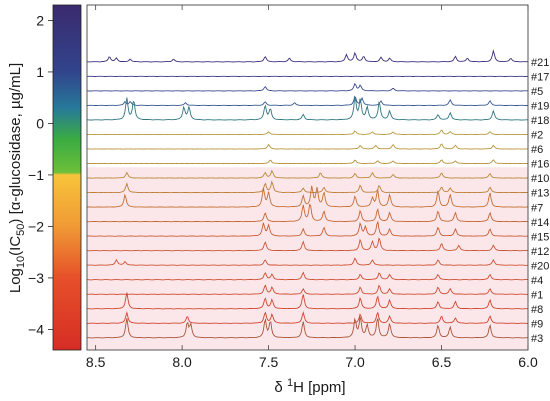 Image resolution: width=550 pixels, height=401 pixels. I want to click on x-tick-label: 7.0, so click(355, 362).